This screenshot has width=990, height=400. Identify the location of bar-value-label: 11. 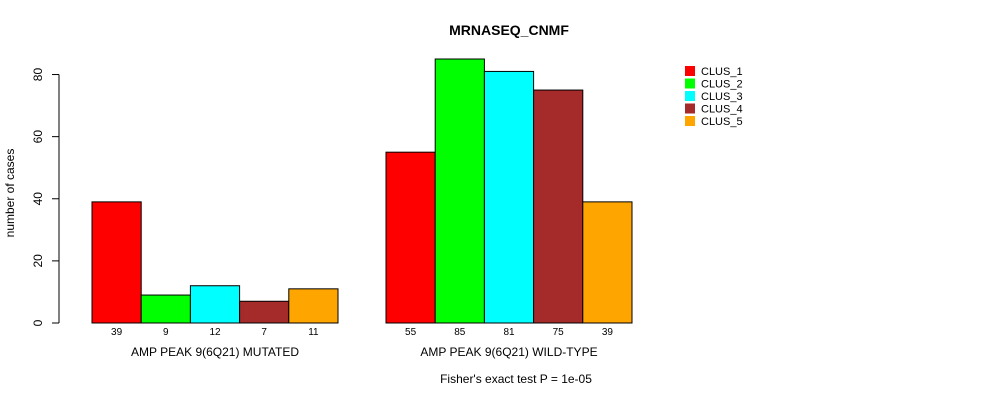
(313, 332).